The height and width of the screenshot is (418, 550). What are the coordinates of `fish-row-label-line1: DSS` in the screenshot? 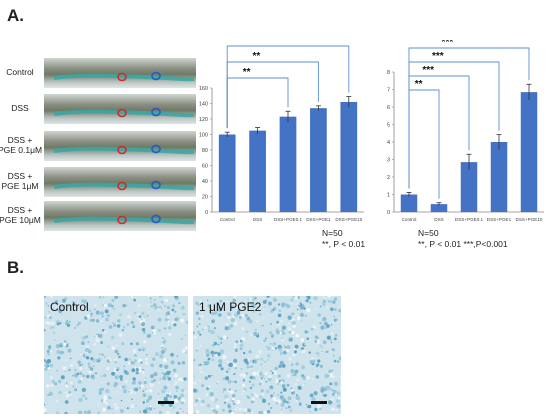 It's located at (20, 108).